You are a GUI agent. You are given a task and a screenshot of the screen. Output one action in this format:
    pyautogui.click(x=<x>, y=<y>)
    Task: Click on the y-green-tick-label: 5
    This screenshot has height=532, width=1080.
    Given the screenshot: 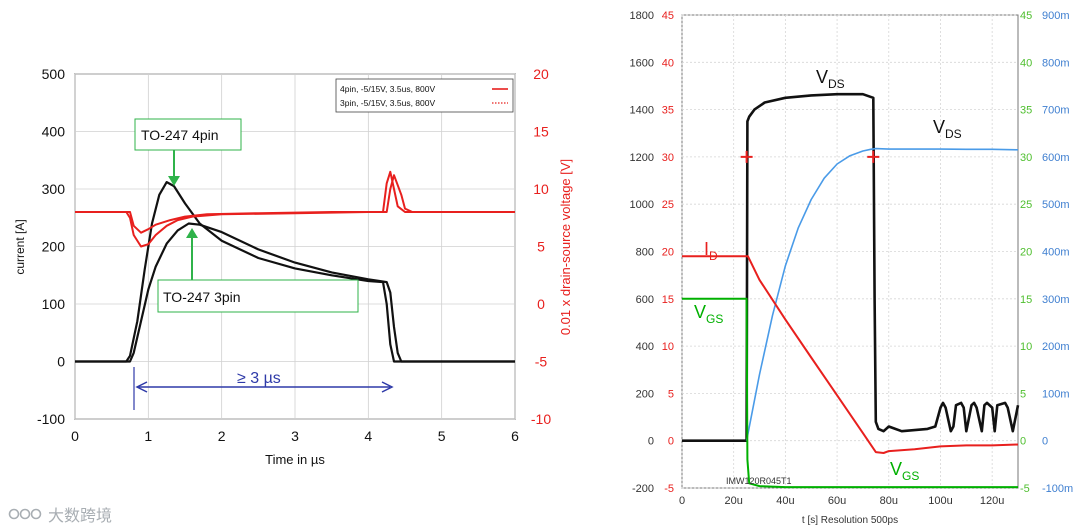 What is the action you would take?
    pyautogui.click(x=1023, y=394)
    